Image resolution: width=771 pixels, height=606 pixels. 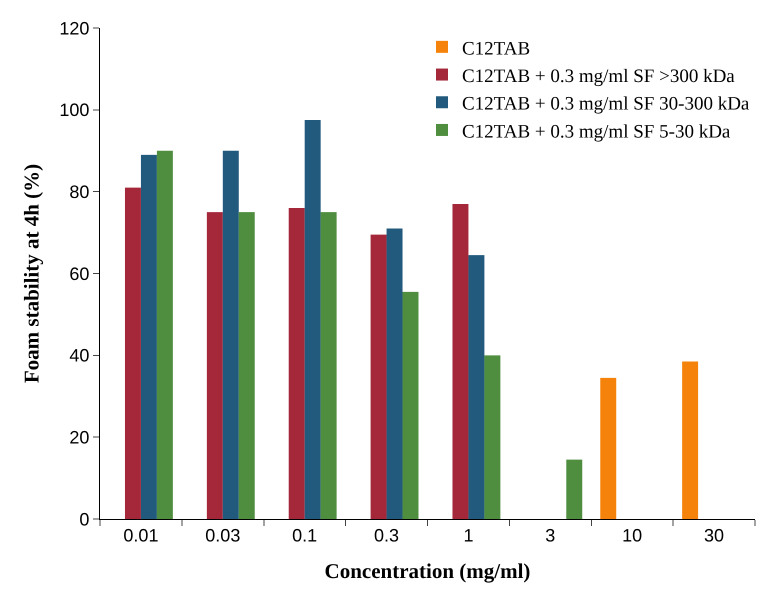 What do you see at coordinates (305, 536) in the screenshot?
I see `x-tick-label: 0.1` at bounding box center [305, 536].